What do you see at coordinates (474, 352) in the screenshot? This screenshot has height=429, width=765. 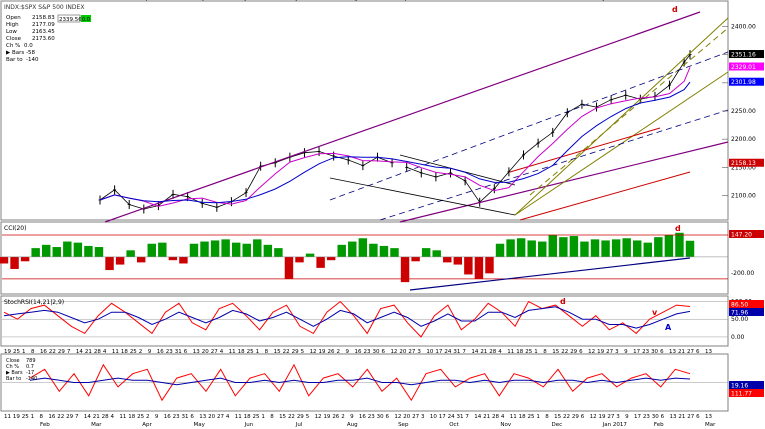 I see `date-top-day-label: 14` at bounding box center [474, 352].